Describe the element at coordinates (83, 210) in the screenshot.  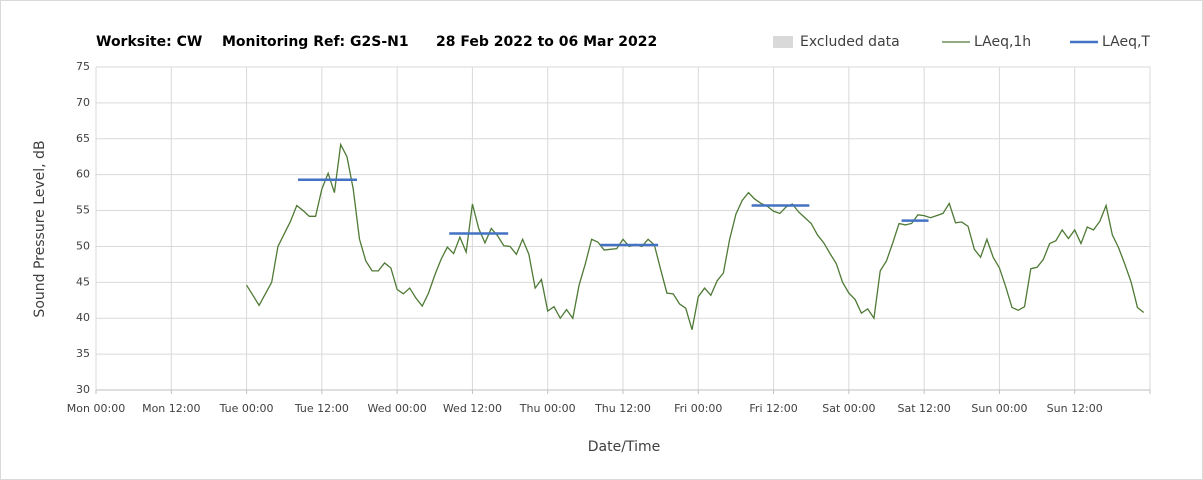
I see `y-tick-label: 55` at that location.